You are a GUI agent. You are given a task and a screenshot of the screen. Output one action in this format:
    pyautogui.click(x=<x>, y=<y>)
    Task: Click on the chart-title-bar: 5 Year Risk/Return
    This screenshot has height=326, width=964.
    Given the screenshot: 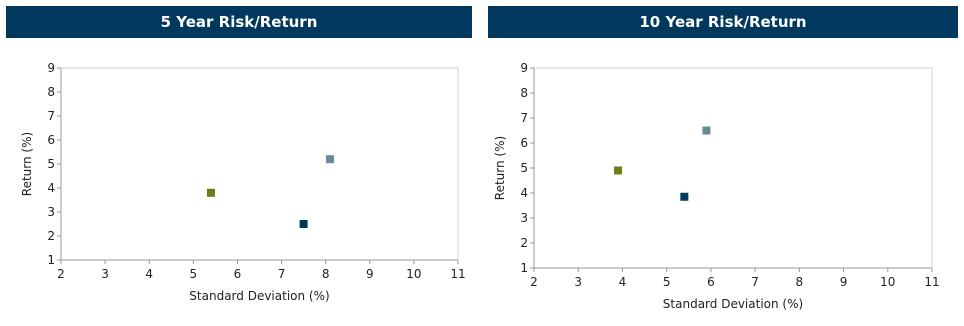 What is the action you would take?
    pyautogui.click(x=239, y=22)
    